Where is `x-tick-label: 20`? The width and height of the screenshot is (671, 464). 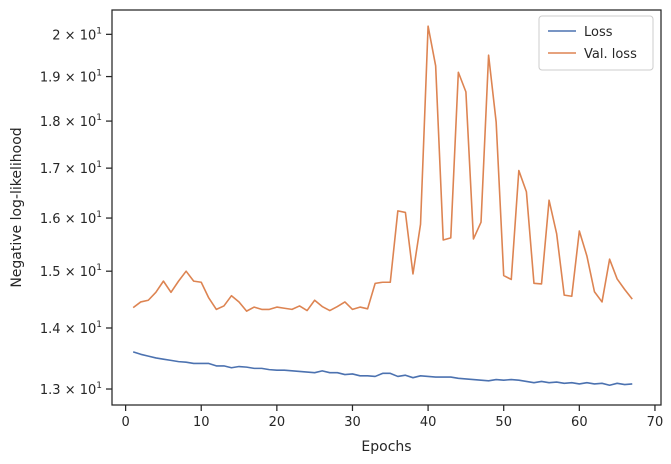 x-tick-label: 20 is located at coordinates (277, 422).